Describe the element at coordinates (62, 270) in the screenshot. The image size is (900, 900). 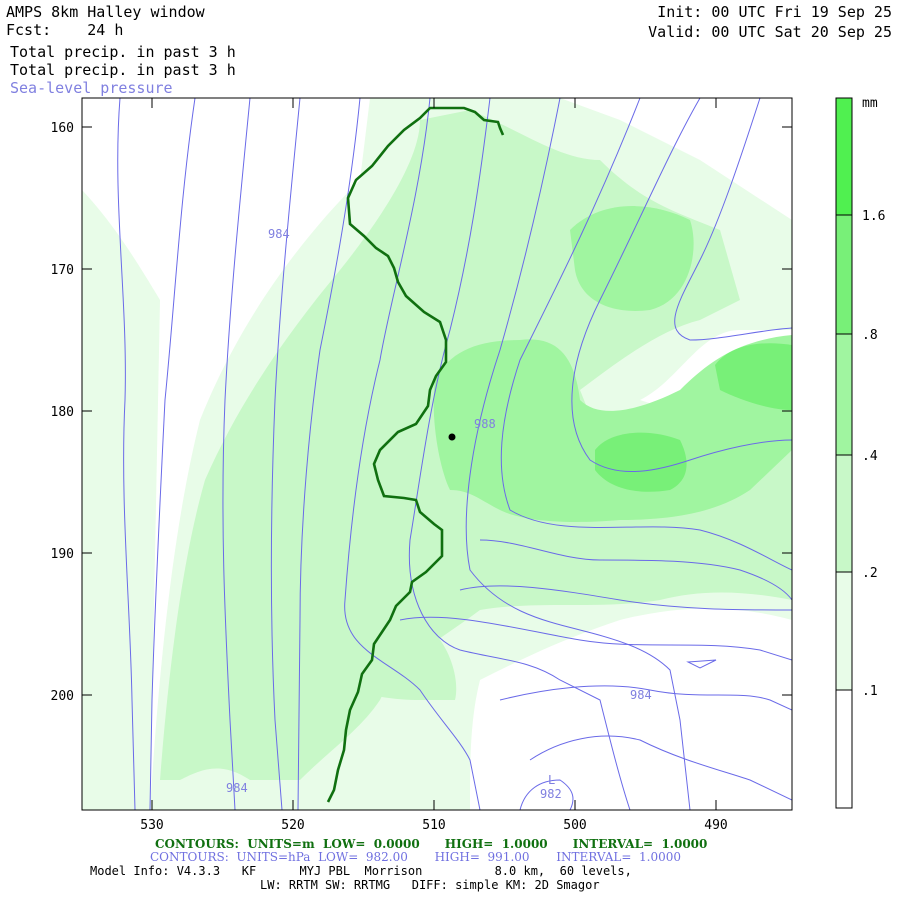
I see `y-tick-label: 170` at that location.